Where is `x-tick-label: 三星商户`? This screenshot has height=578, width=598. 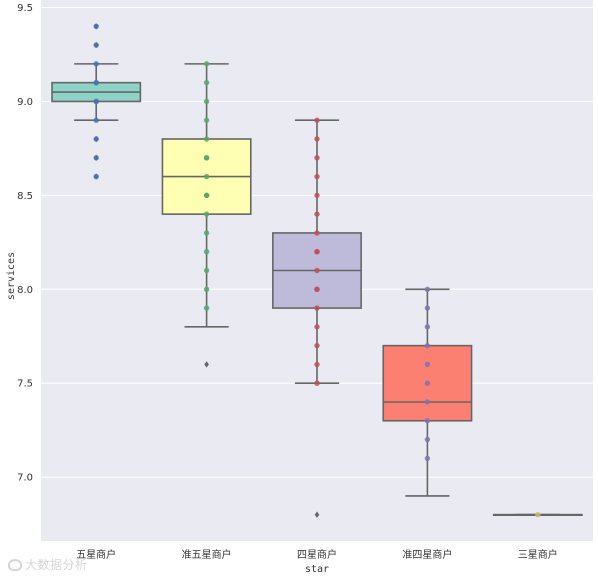 x-tick-label: 三星商户 is located at coordinates (538, 554).